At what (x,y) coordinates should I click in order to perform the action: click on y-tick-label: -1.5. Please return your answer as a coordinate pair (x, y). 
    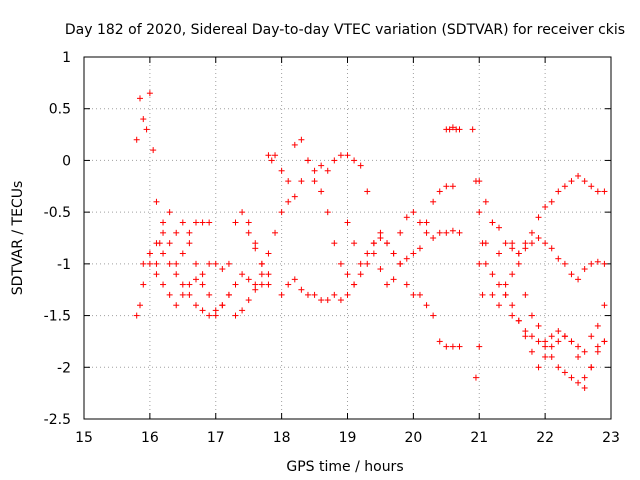
    Looking at the image, I should click on (57, 317).